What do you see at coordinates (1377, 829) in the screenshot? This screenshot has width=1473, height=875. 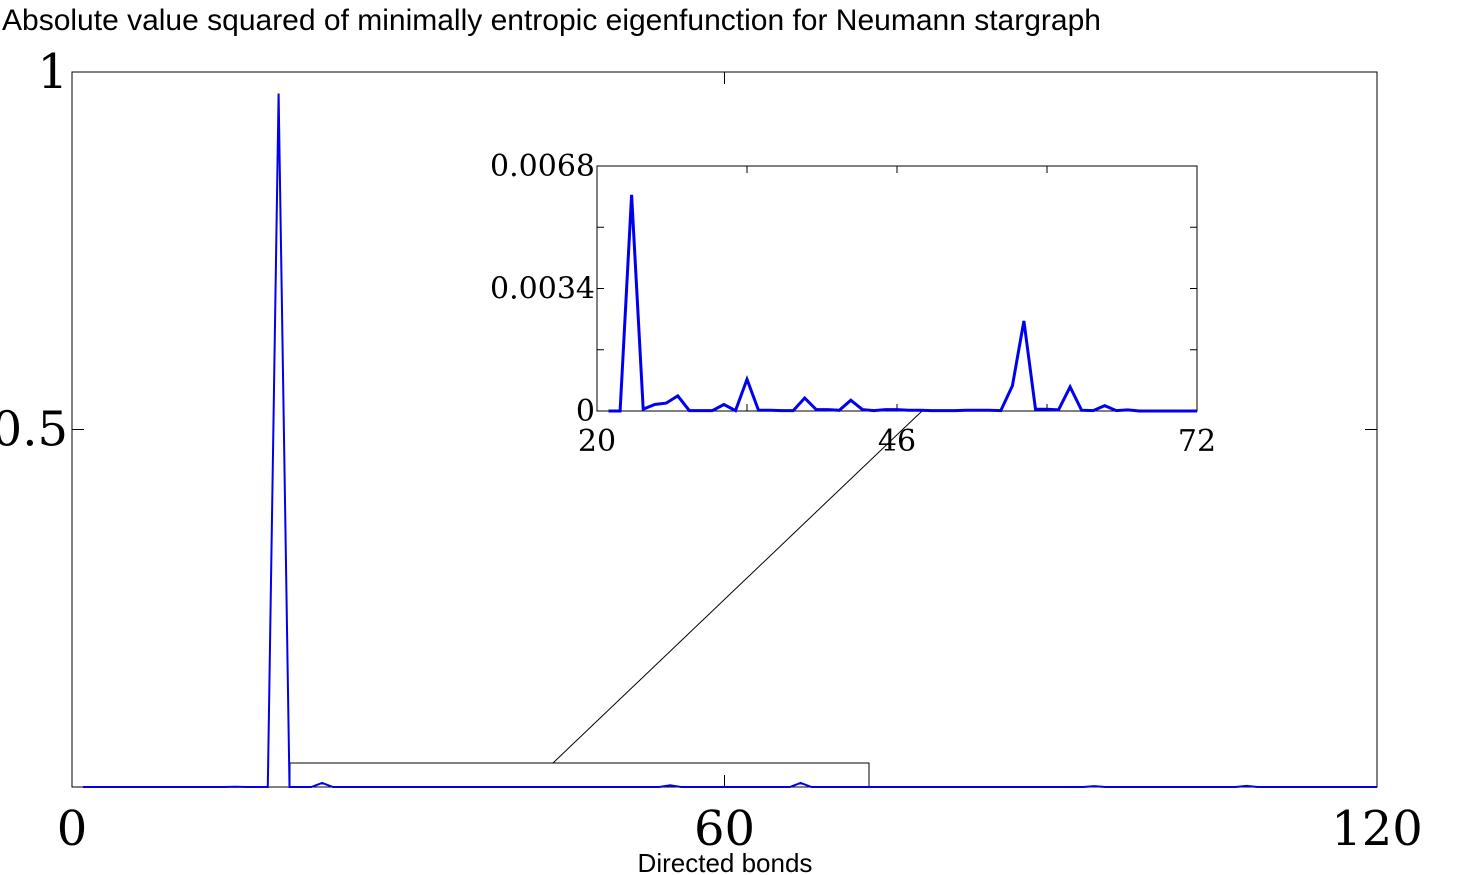 I see `x-tick-label: 120` at bounding box center [1377, 829].